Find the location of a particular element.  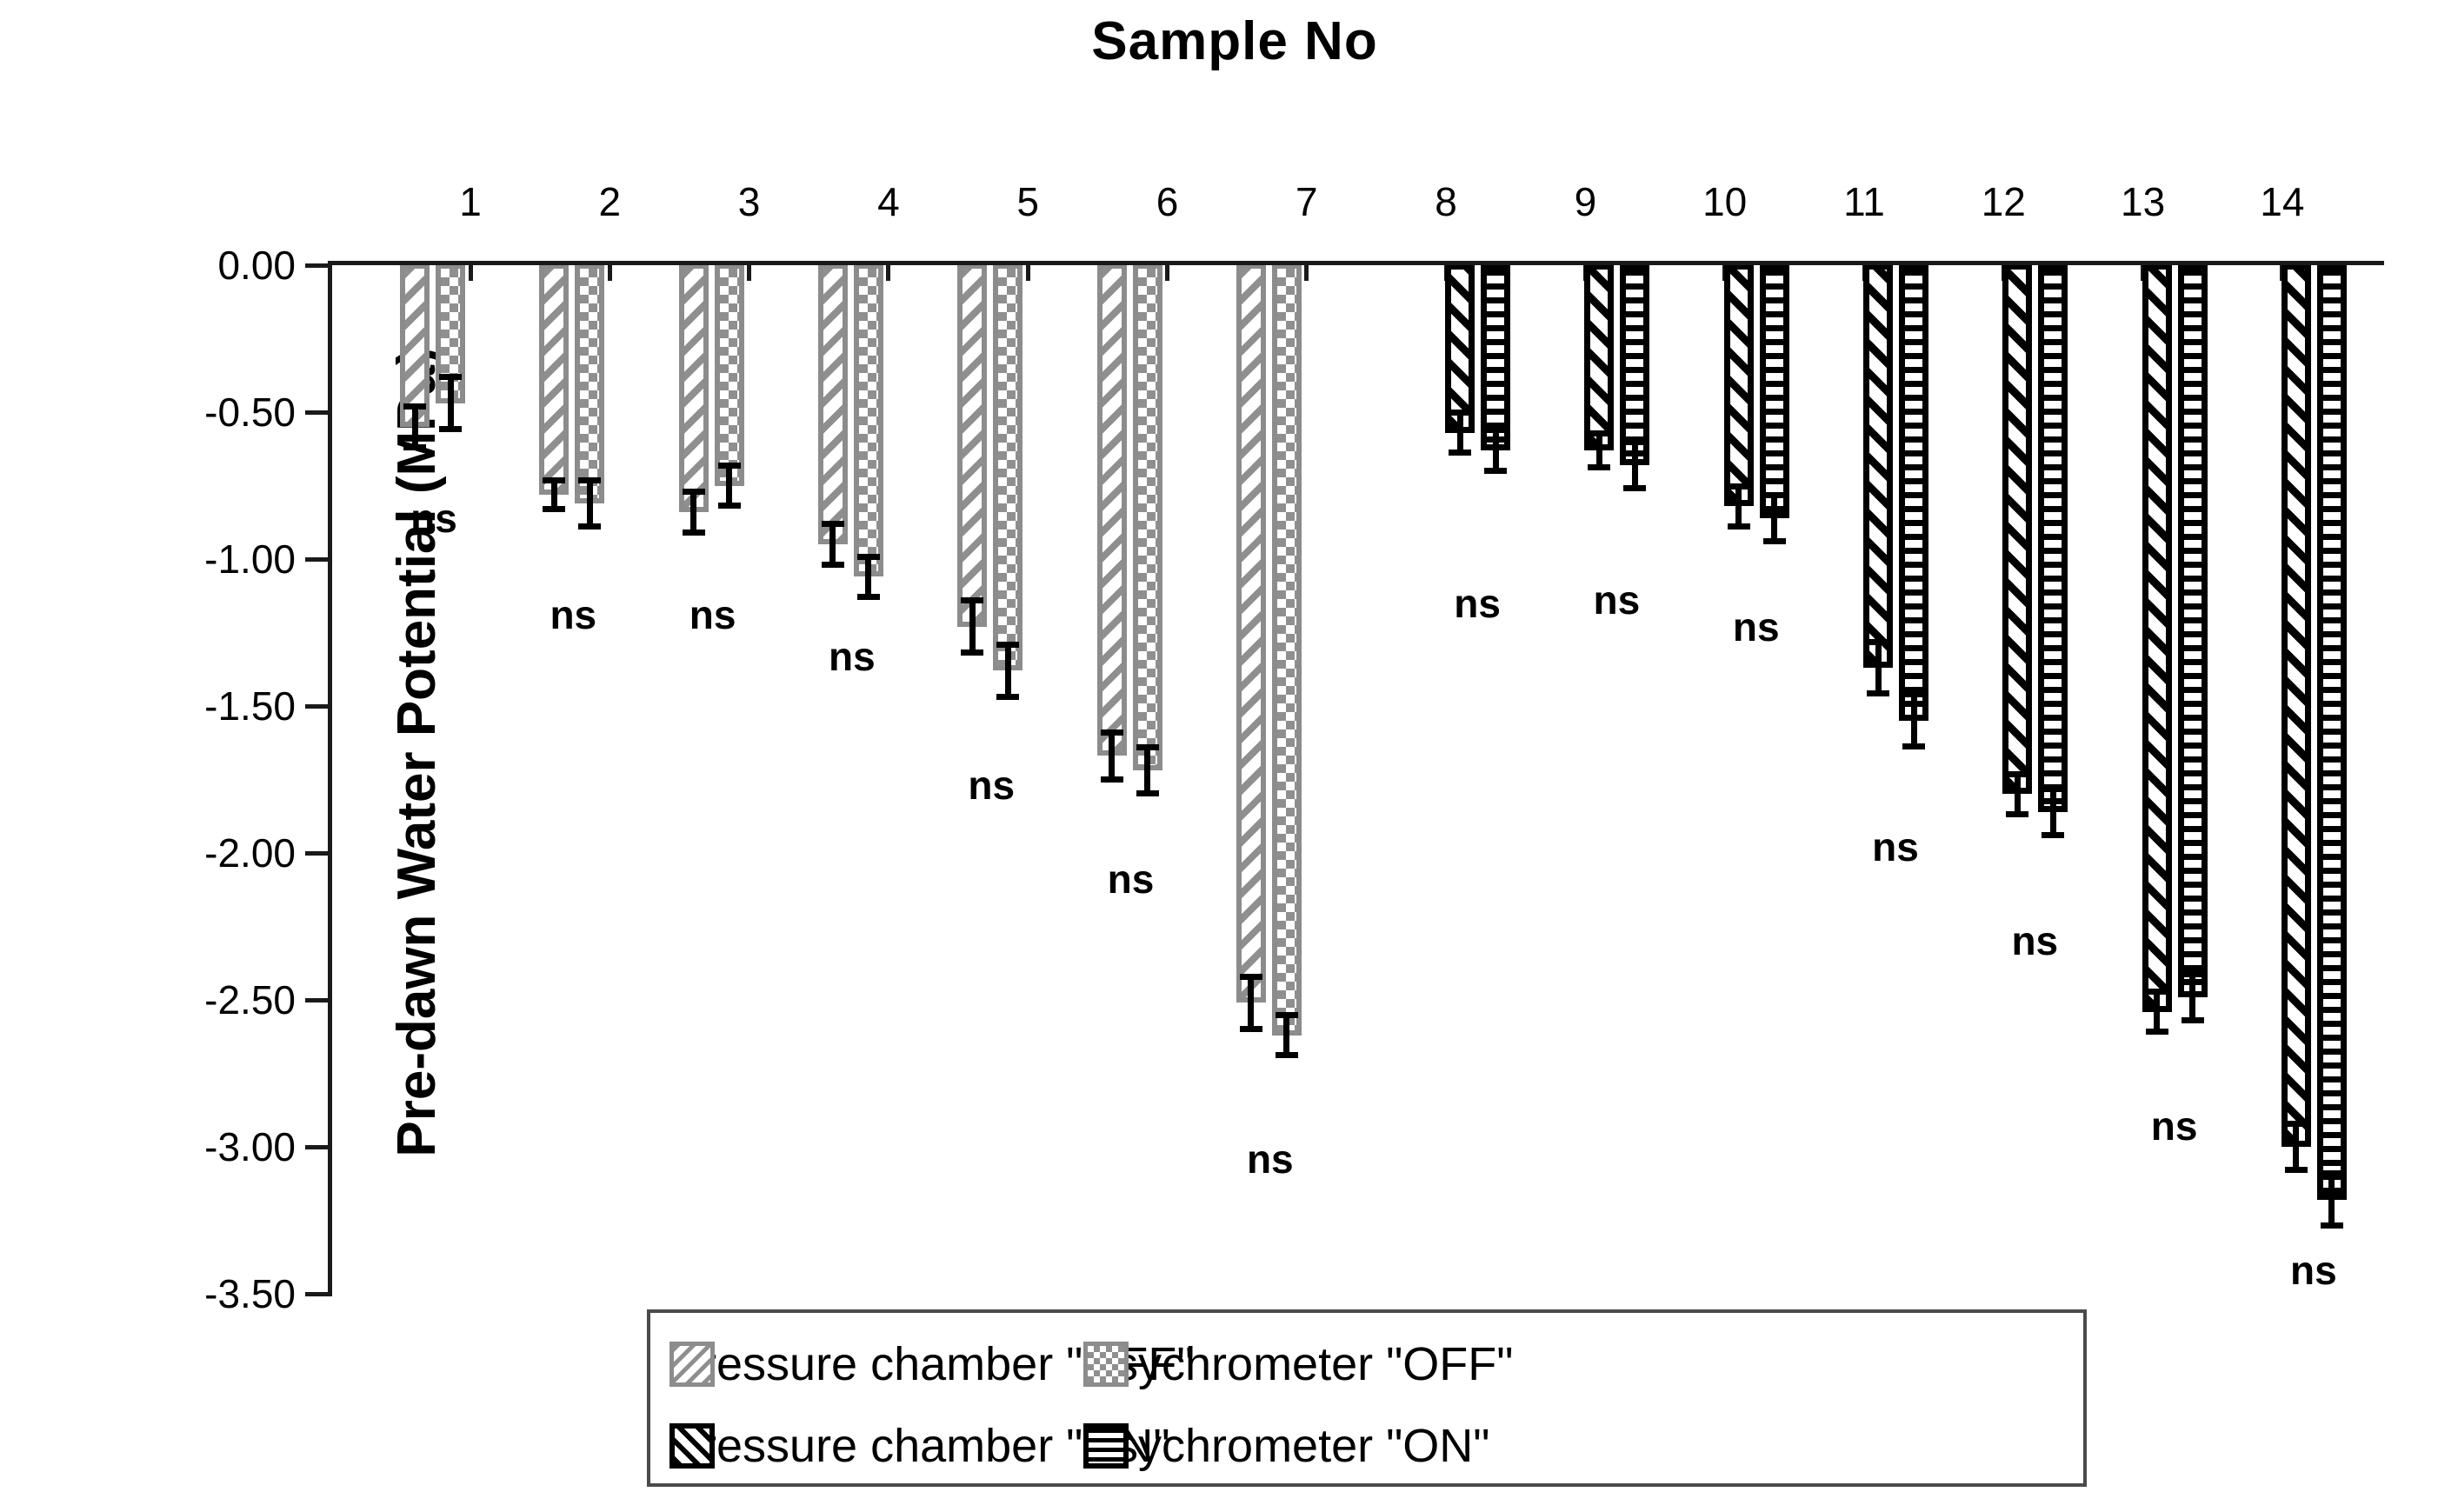

x-category-label: 3 is located at coordinates (749, 201).